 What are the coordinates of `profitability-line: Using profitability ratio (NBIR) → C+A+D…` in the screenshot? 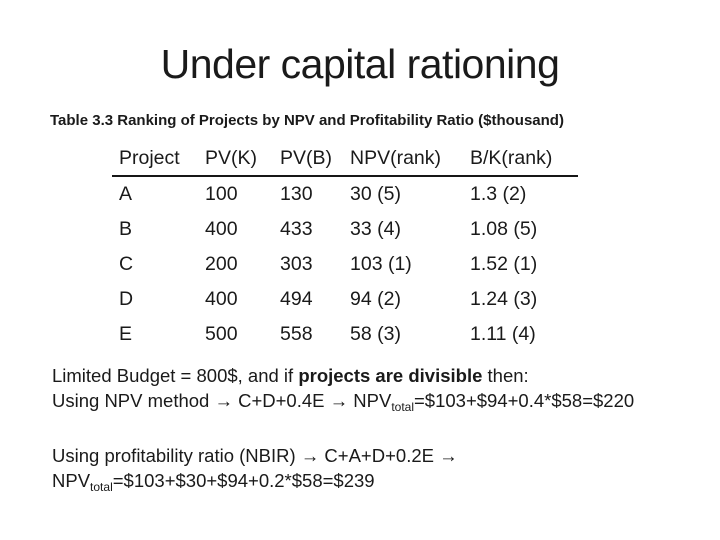 It's located at (382, 455).